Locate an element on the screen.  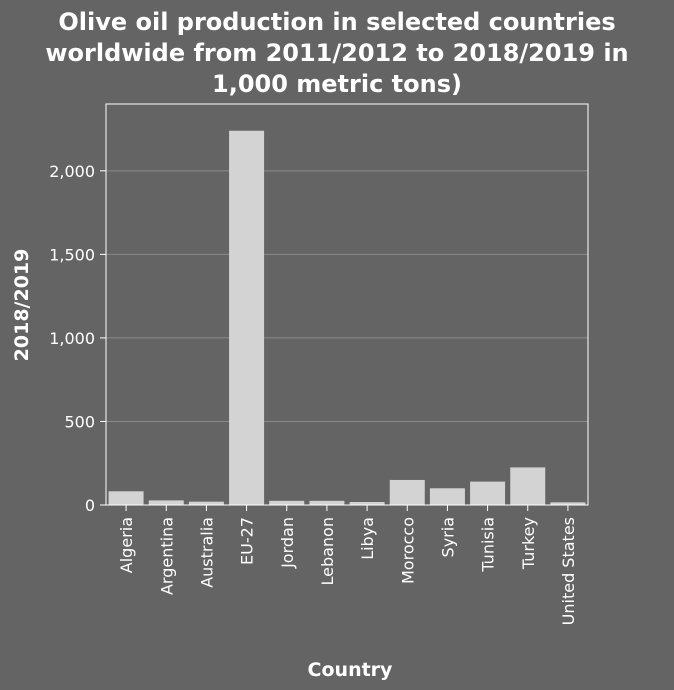
x-tick-label: Argentina is located at coordinates (166, 556).